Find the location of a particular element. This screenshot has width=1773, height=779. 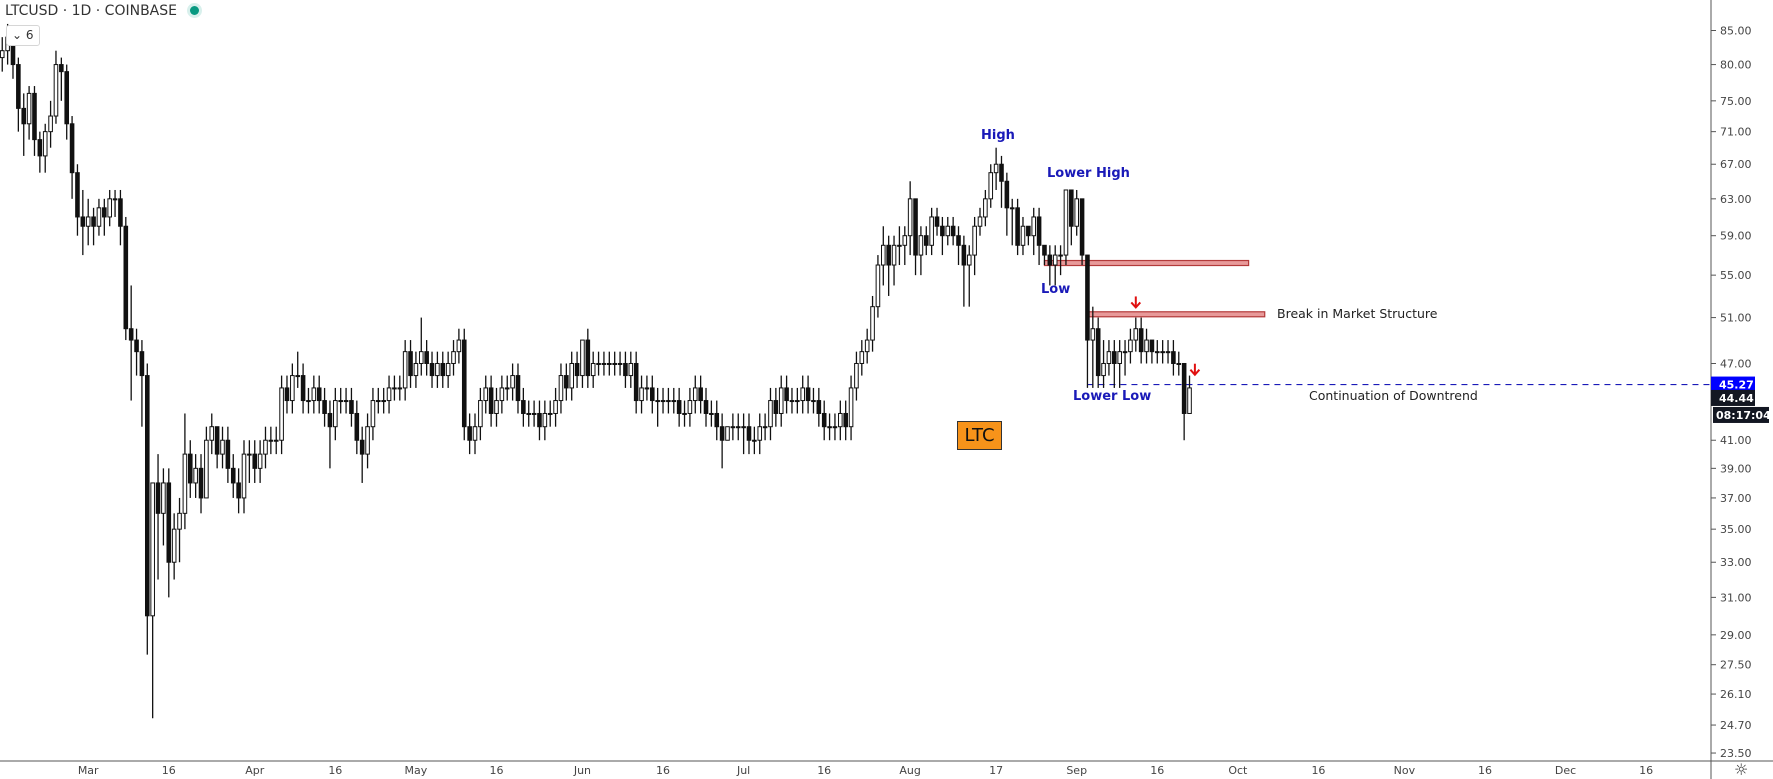

price-tick-label: 27.50 is located at coordinates (1736, 665).